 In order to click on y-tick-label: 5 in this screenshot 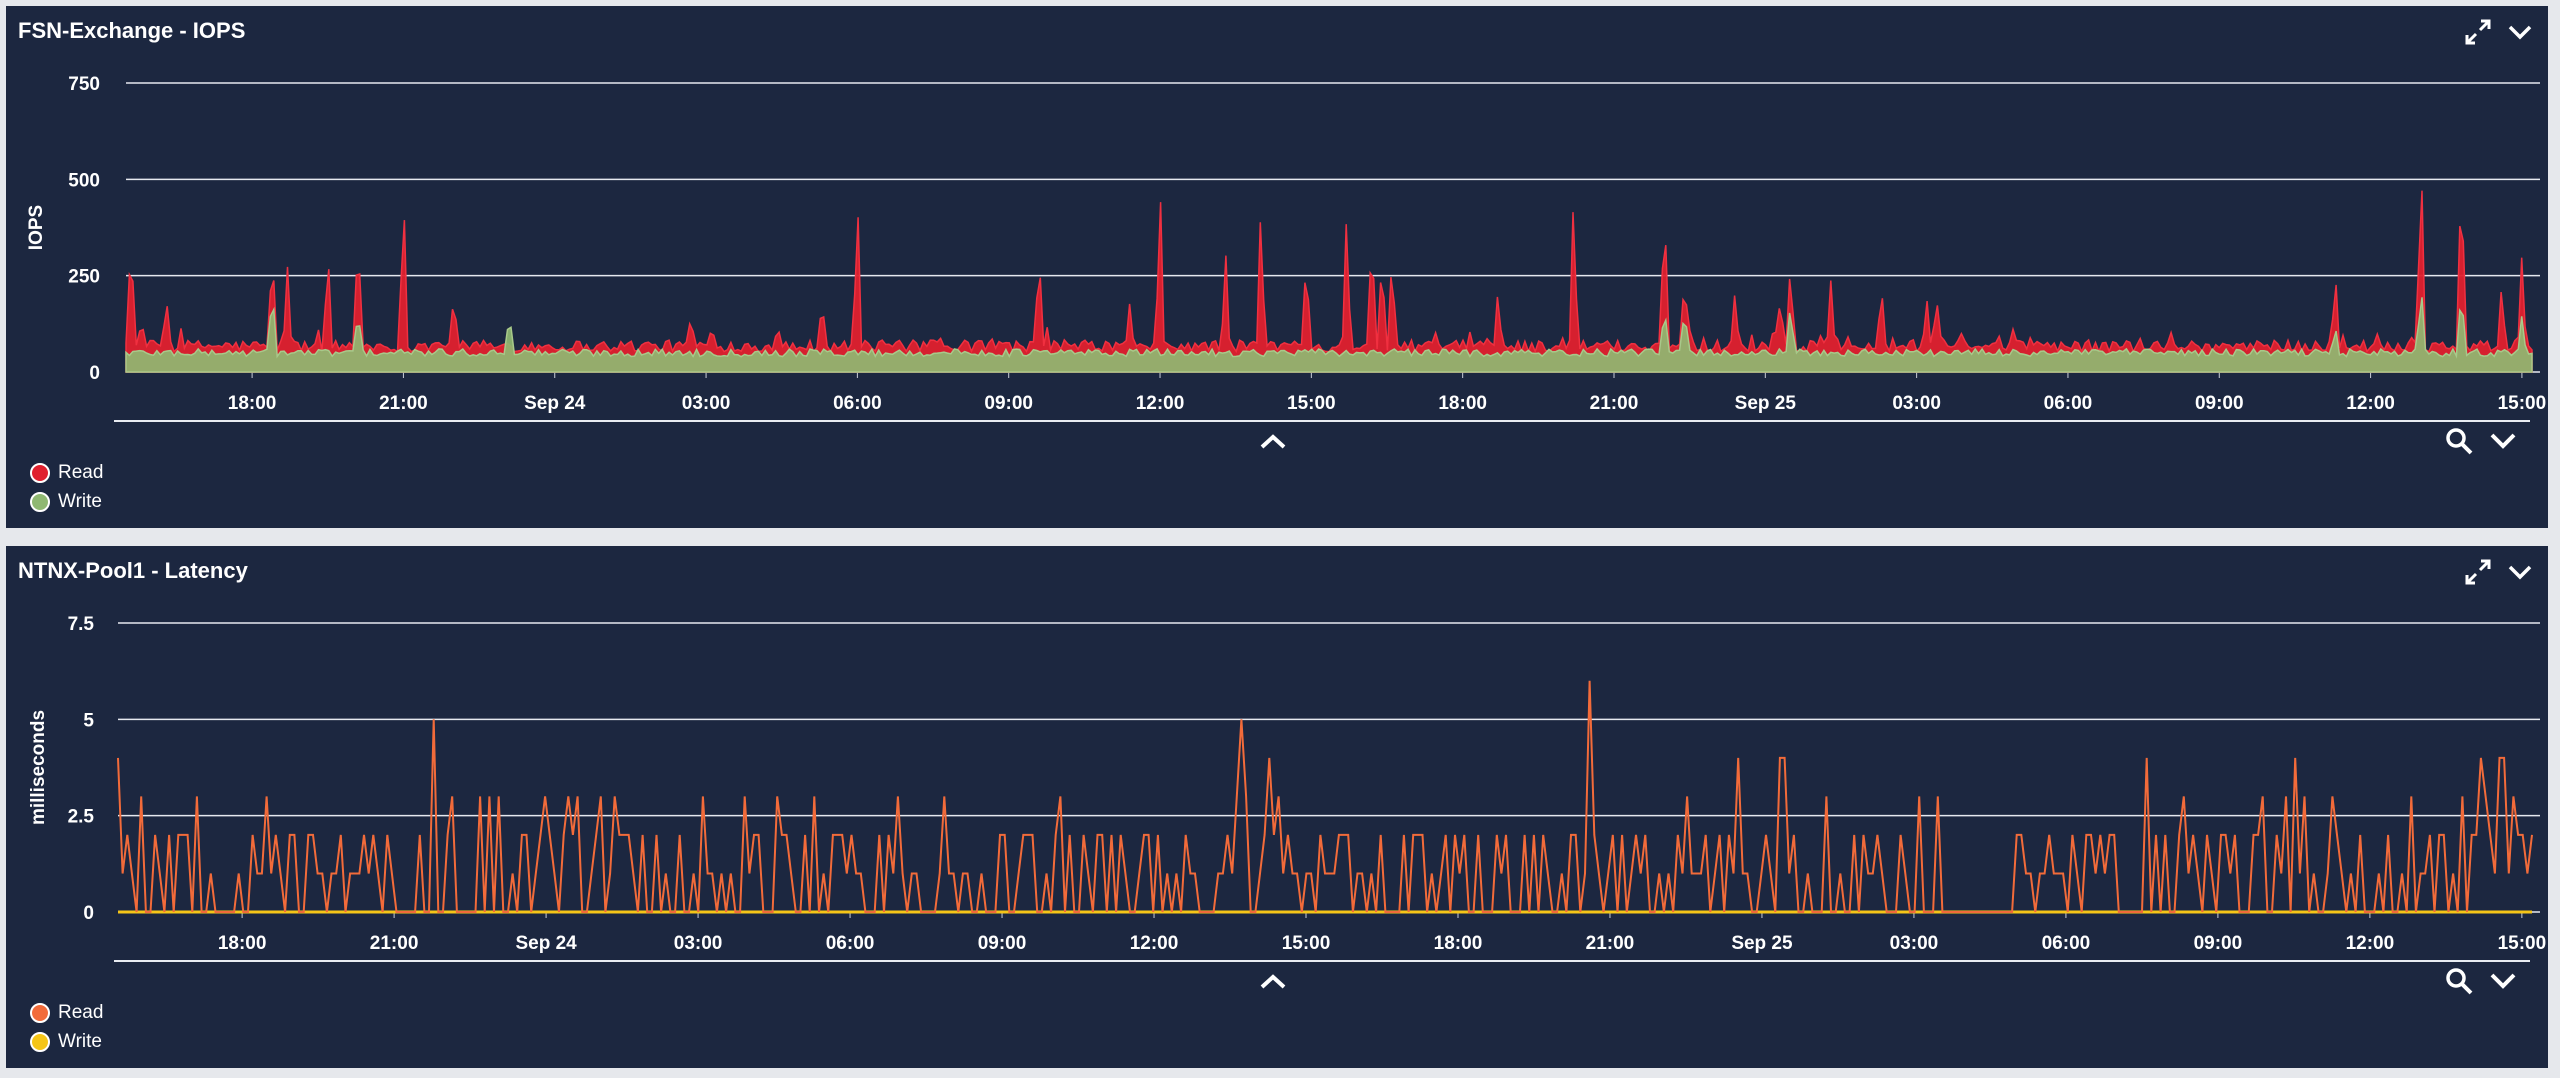, I will do `click(88, 720)`.